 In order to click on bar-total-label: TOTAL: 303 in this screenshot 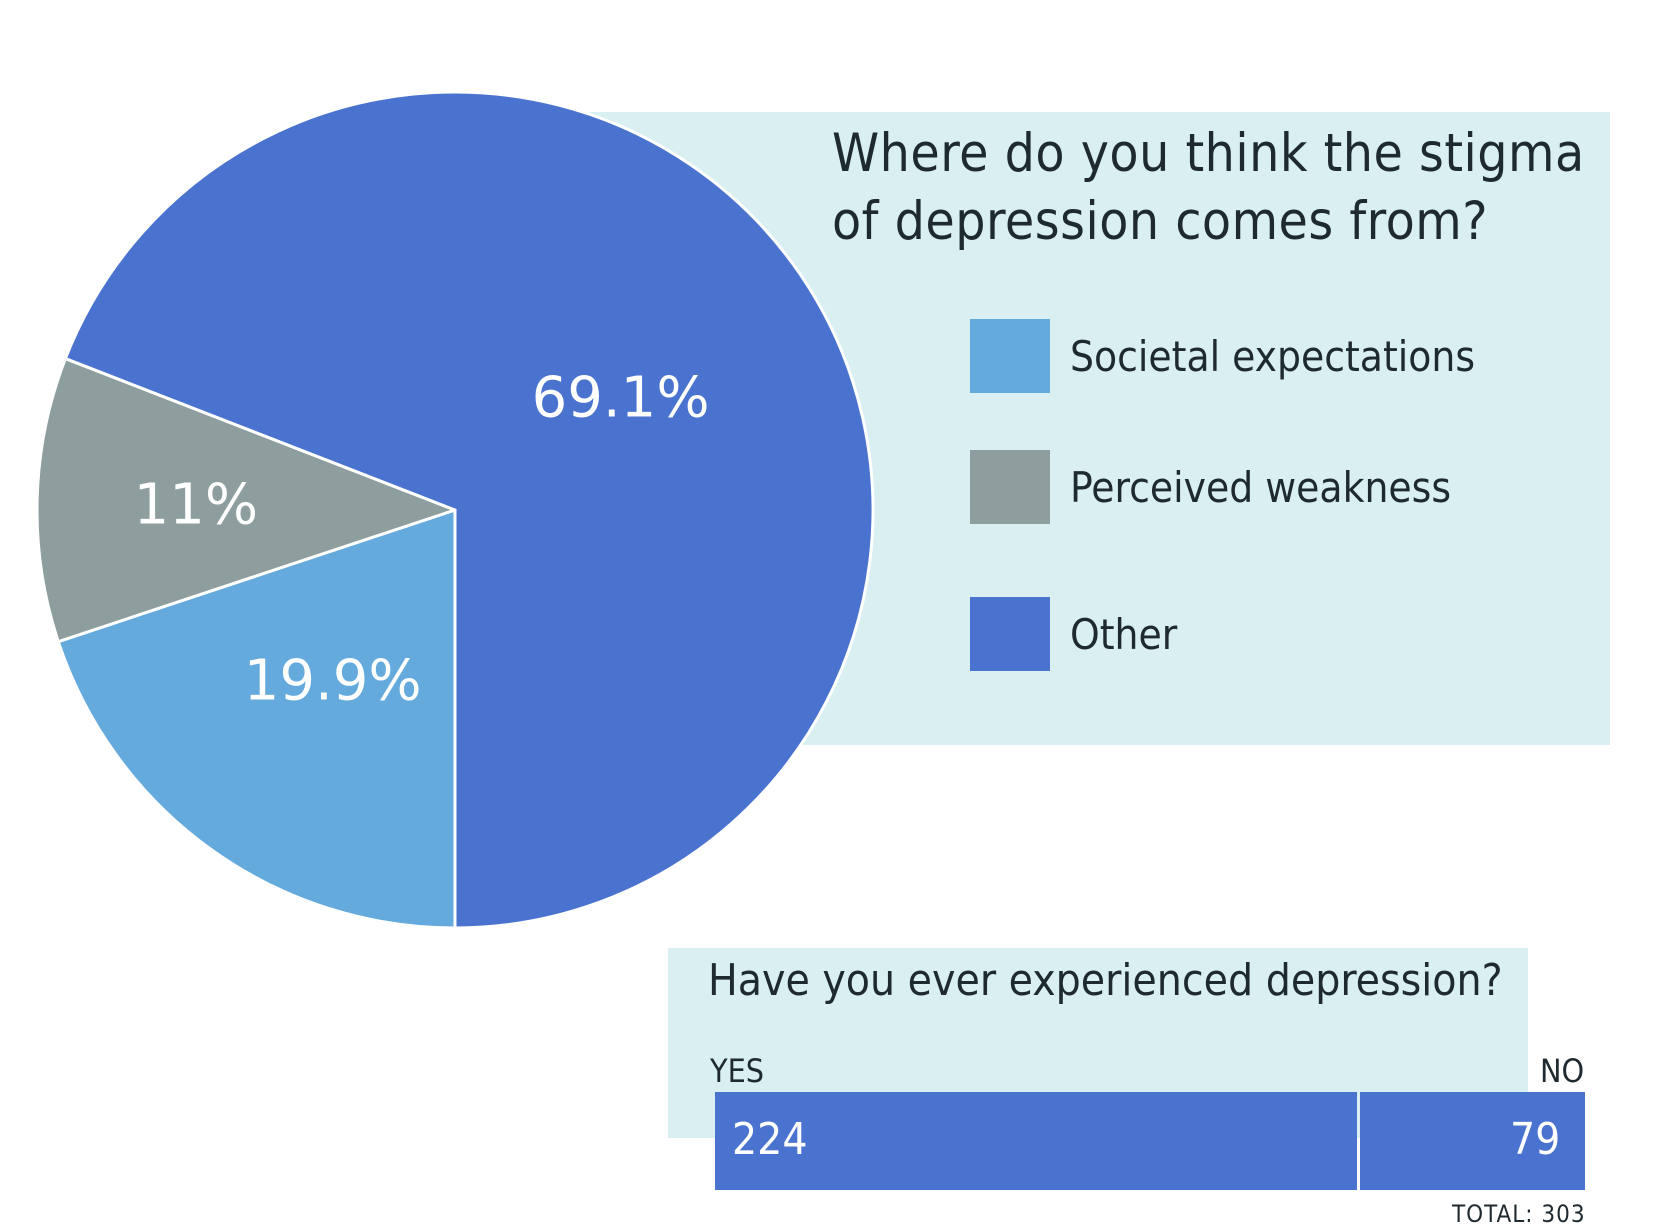, I will do `click(1519, 1214)`.